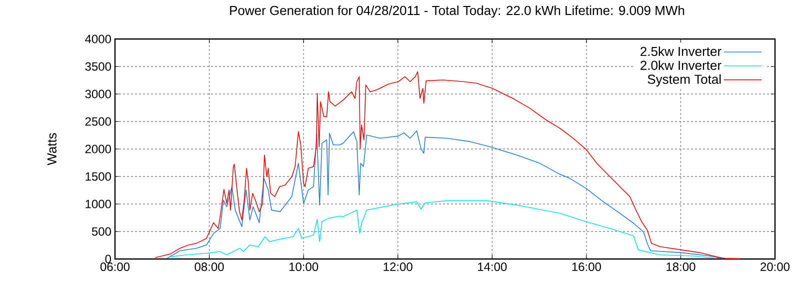 The image size is (800, 300). I want to click on x-tick-label: 20:00, so click(775, 267).